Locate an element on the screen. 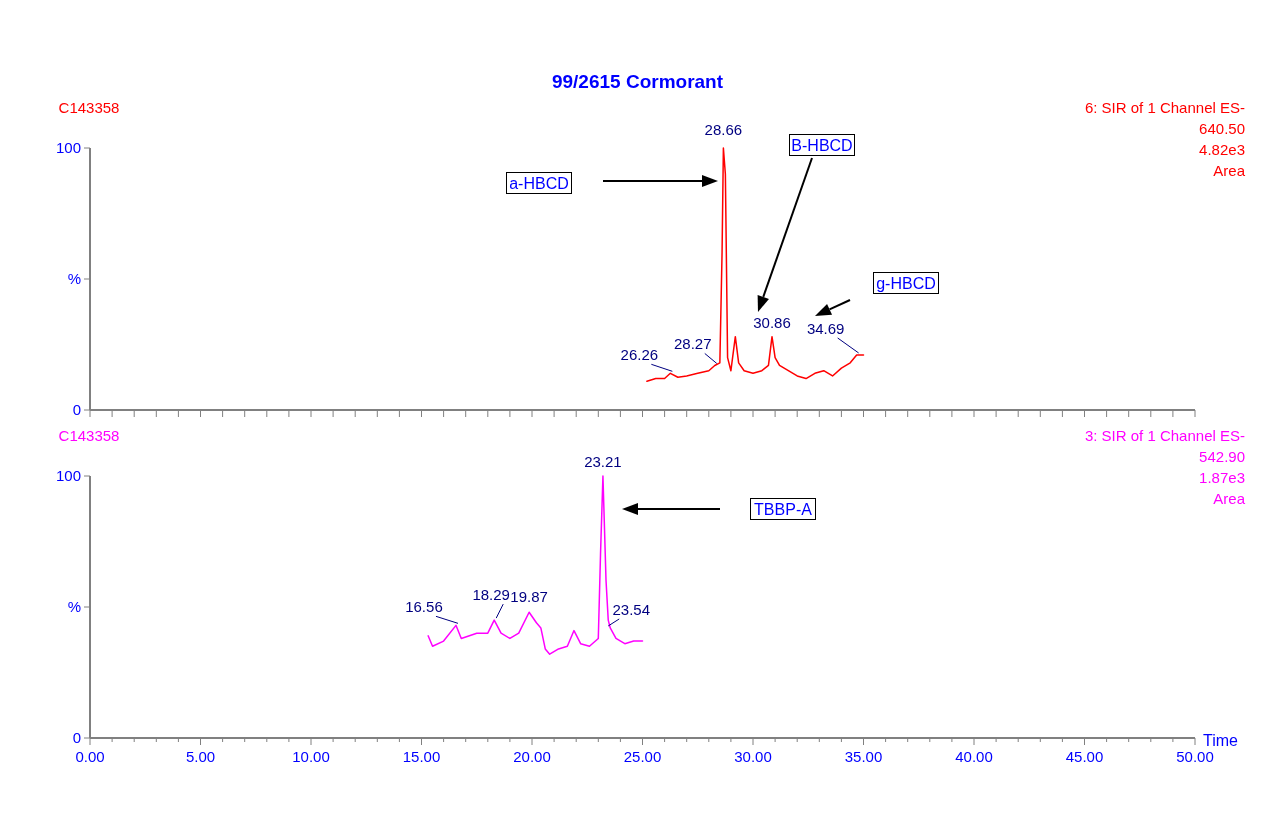  x-tick-label: 15.00 is located at coordinates (421, 756).